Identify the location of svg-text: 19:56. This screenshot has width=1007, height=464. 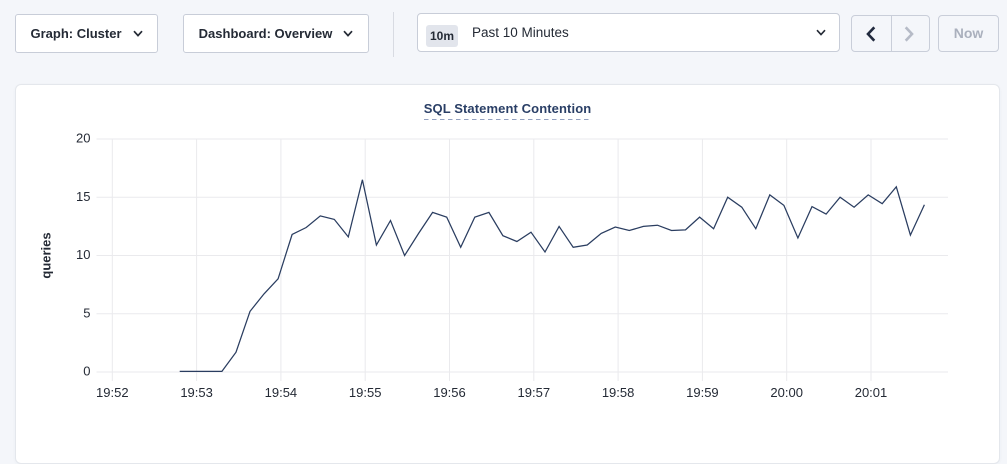
(449, 392).